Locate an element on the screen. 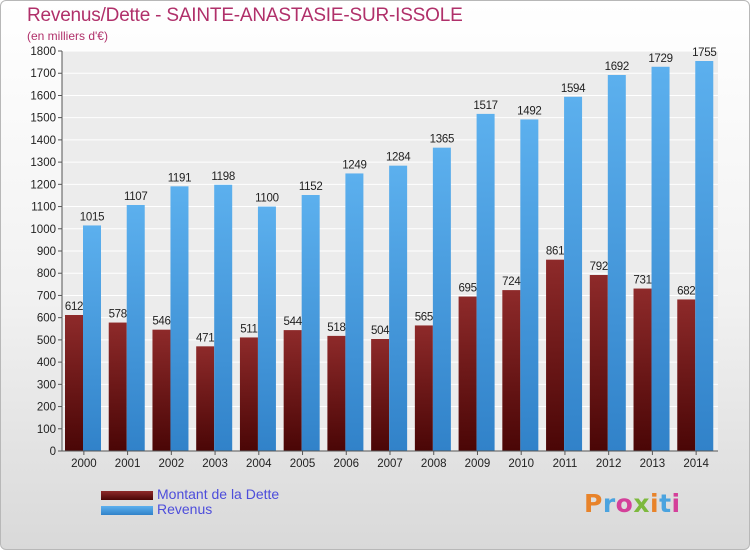 This screenshot has height=550, width=750. y-tick-label: 1000 is located at coordinates (43, 230).